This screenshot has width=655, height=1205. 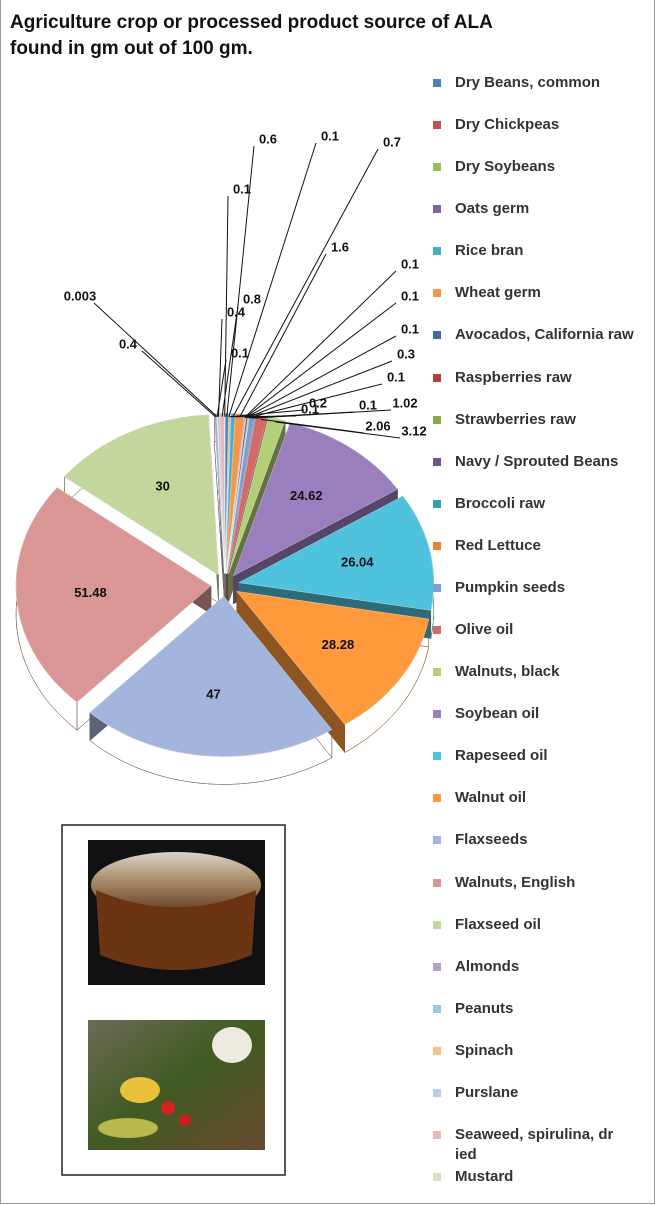 I want to click on legend-label: Olive oil, so click(x=484, y=630).